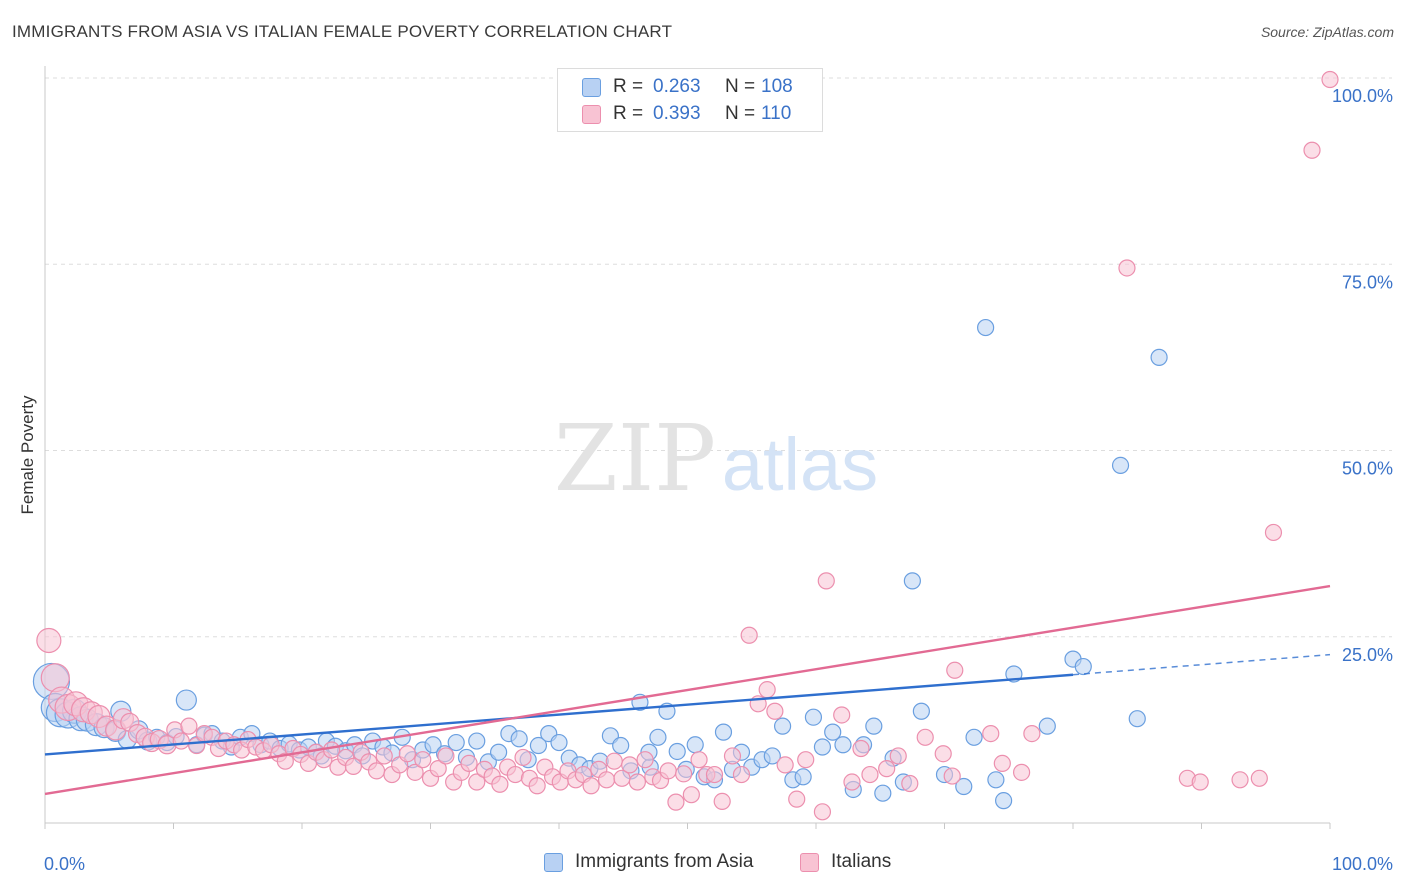 The width and height of the screenshot is (1406, 892). What do you see at coordinates (553, 862) in the screenshot?
I see `asia-legend-swatch` at bounding box center [553, 862].